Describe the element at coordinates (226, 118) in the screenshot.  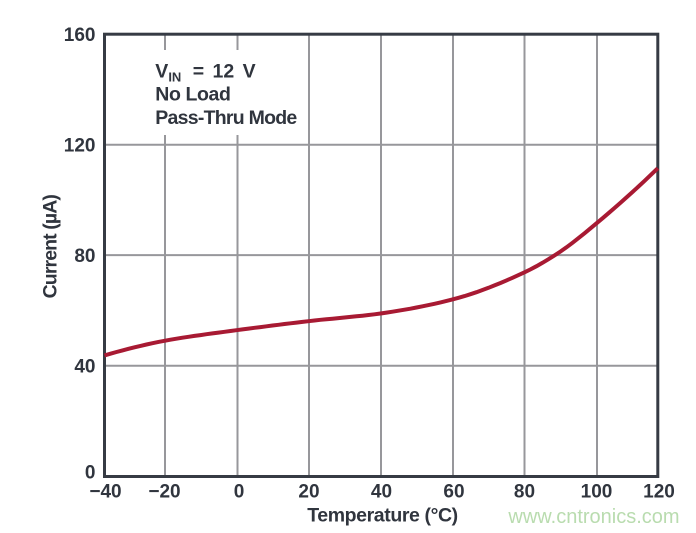
I see `svg-text: Pass-Thru Mode` at that location.